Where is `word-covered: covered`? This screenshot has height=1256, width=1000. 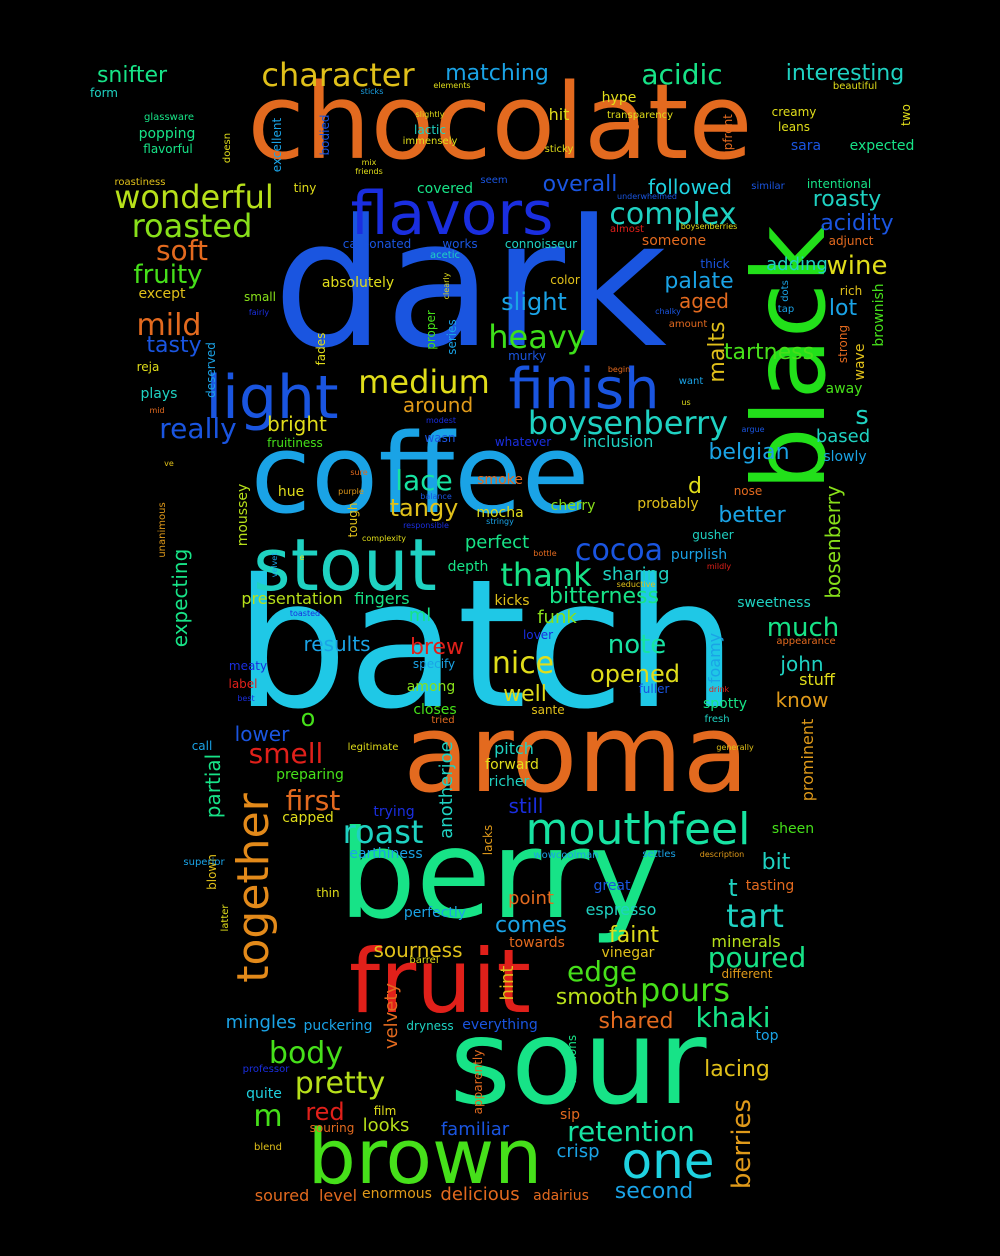 word-covered: covered is located at coordinates (445, 189).